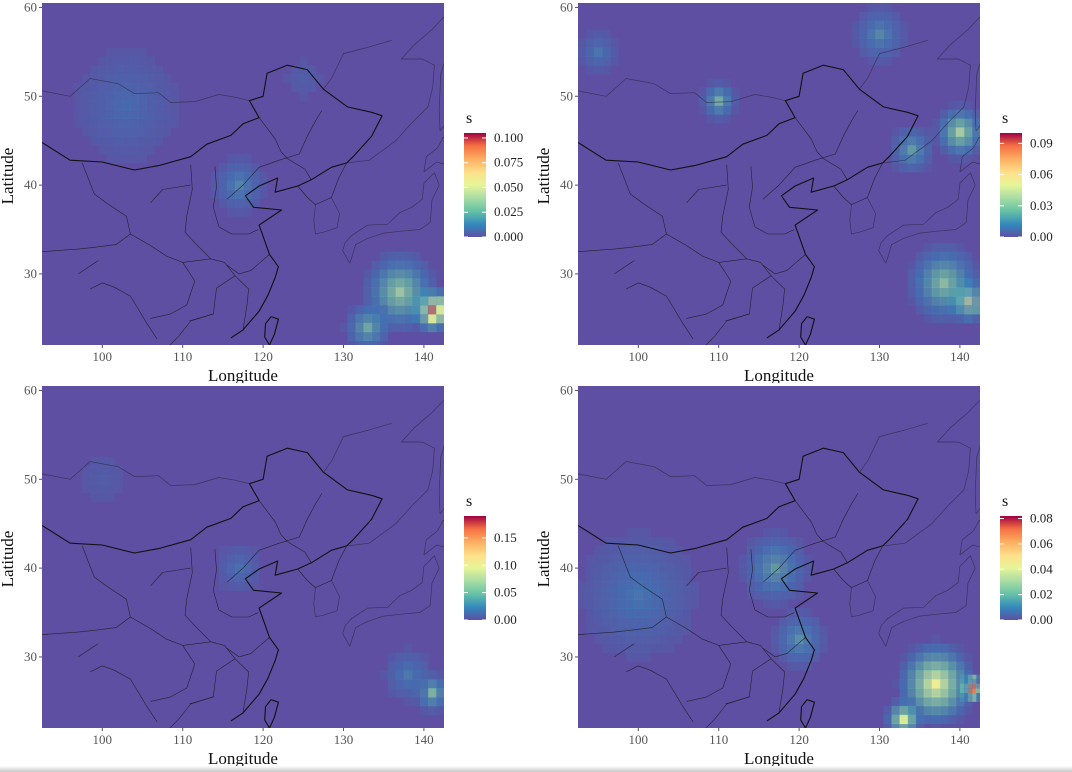 This screenshot has width=1072, height=772. Describe the element at coordinates (1041, 142) in the screenshot. I see `legend-label: 0.09` at that location.